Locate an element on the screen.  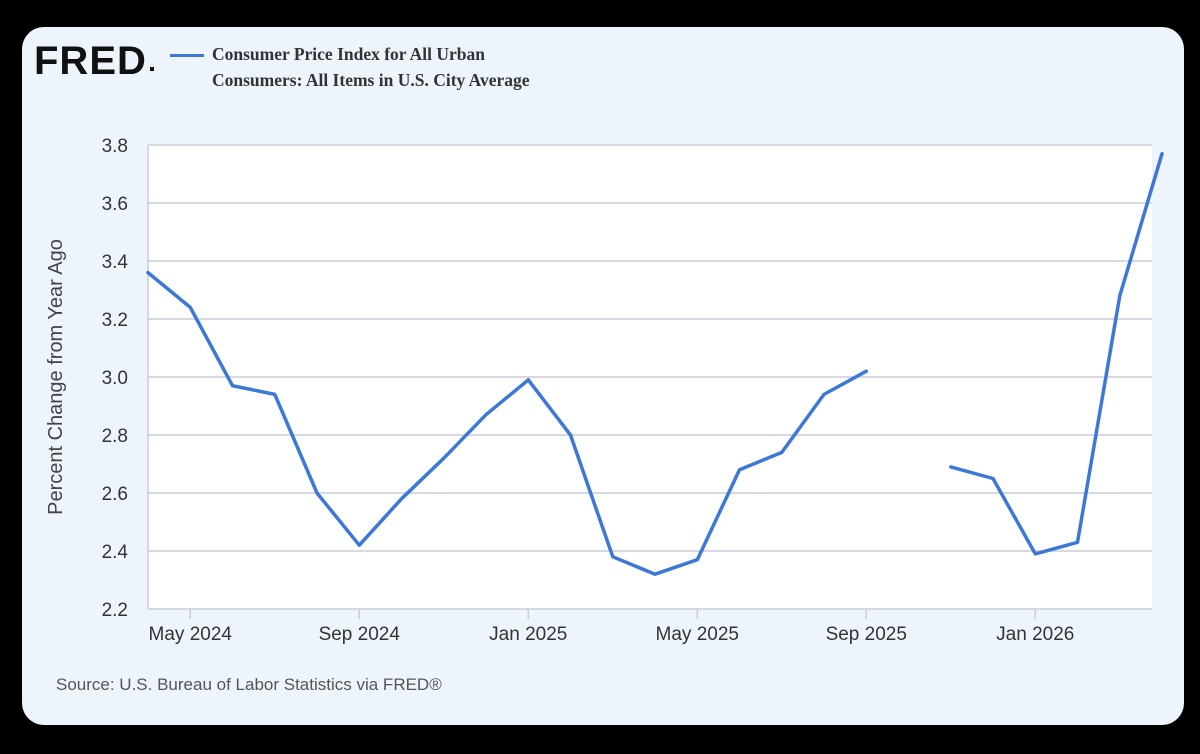
y-tick-label: 2.6 is located at coordinates (115, 494).